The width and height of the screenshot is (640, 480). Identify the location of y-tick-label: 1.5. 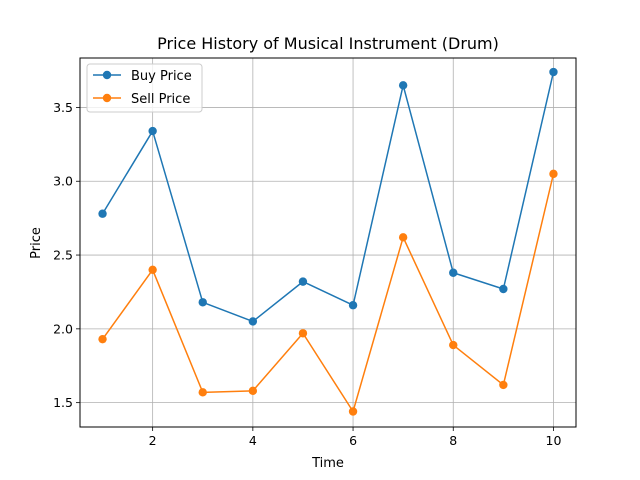
(63, 402).